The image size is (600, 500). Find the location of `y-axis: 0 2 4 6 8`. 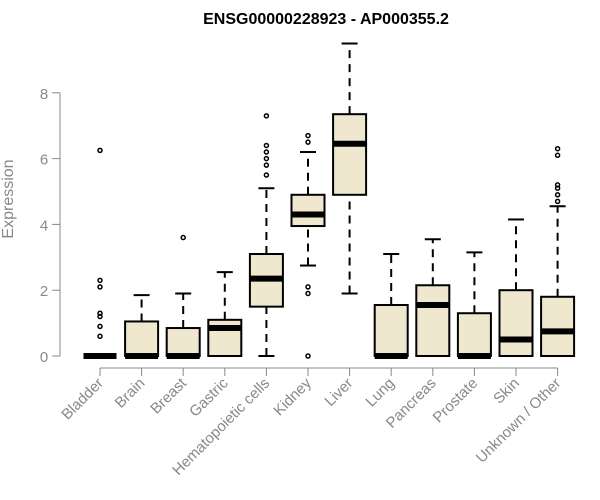

y-axis: 0 2 4 6 8 is located at coordinates (50, 226).